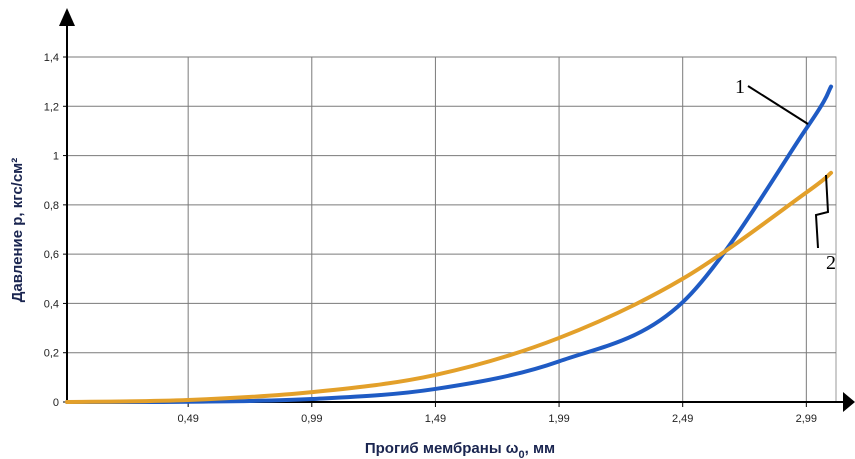 The width and height of the screenshot is (855, 459). What do you see at coordinates (831, 263) in the screenshot?
I see `curve-label-2-text: 2` at bounding box center [831, 263].